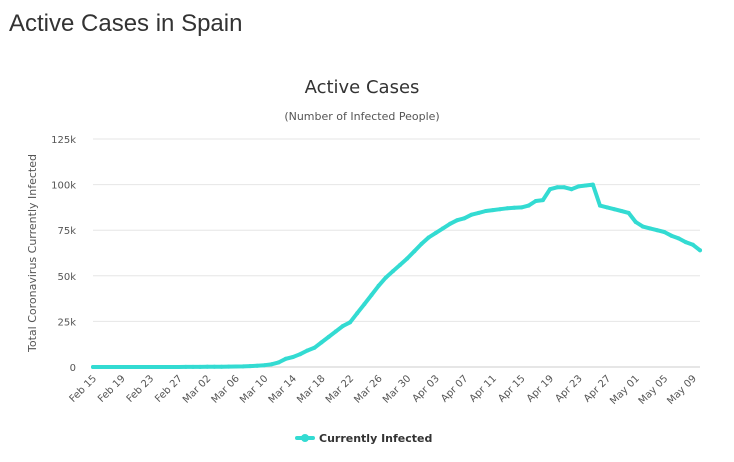 This screenshot has width=734, height=462. Describe the element at coordinates (305, 438) in the screenshot. I see `legend-swatch-marker` at that location.